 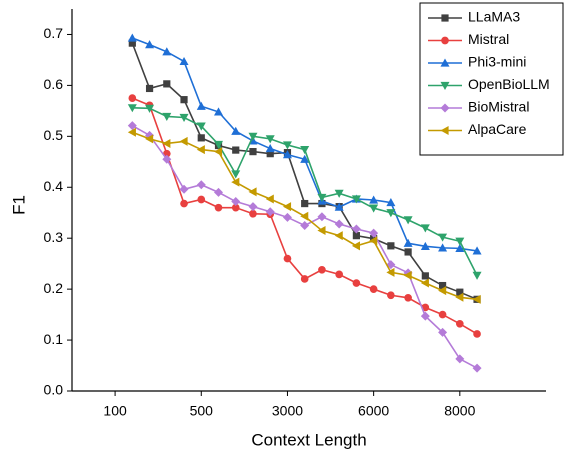 What do you see at coordinates (509, 84) in the screenshot?
I see `legend-label: OpenBioLLM` at bounding box center [509, 84].